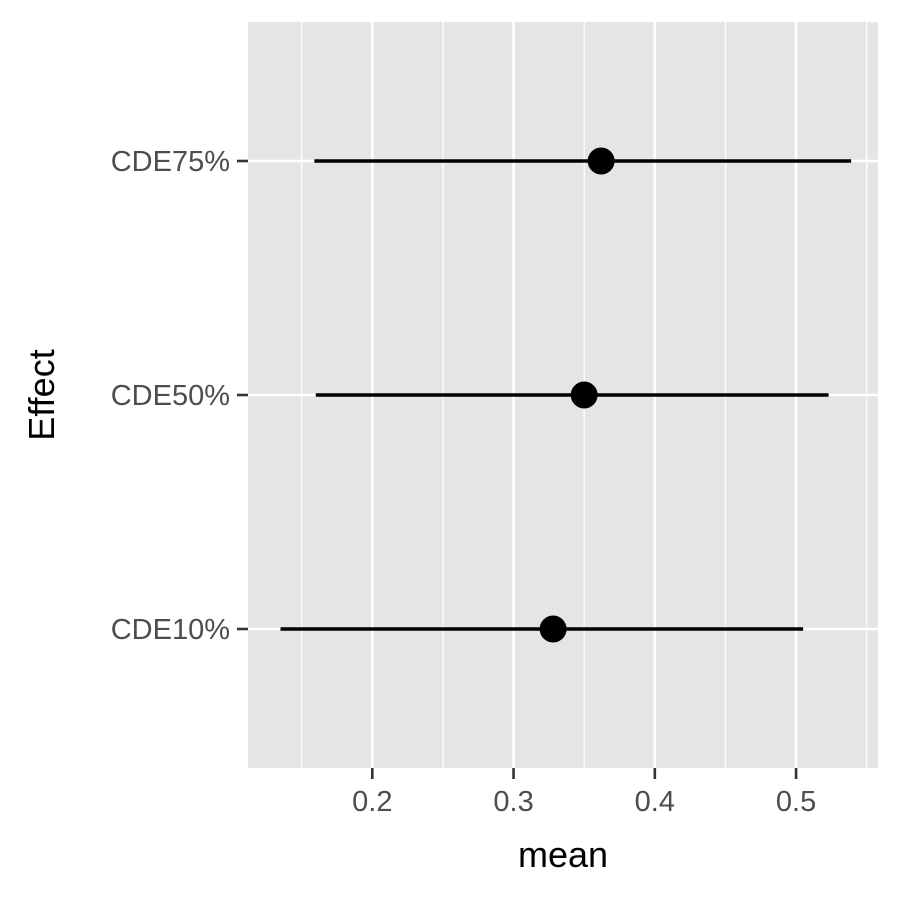  Describe the element at coordinates (584, 793) in the screenshot. I see `x-axis: 0.2 0.3 0.4 0.5` at that location.